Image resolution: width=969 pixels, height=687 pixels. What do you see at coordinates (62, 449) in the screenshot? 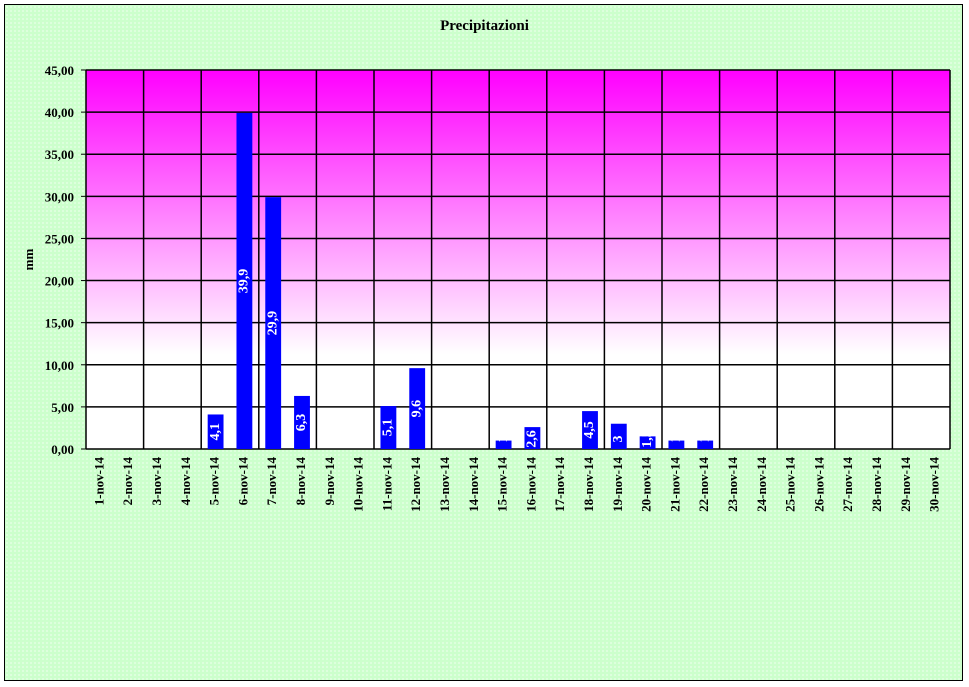
I see `y-tick-label: 0,00` at bounding box center [62, 449].